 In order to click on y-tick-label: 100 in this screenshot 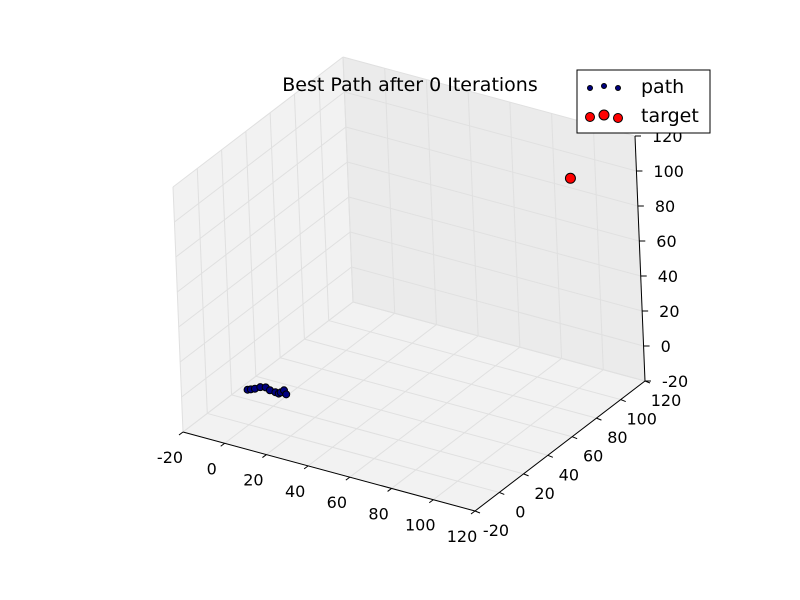, I will do `click(641, 419)`.